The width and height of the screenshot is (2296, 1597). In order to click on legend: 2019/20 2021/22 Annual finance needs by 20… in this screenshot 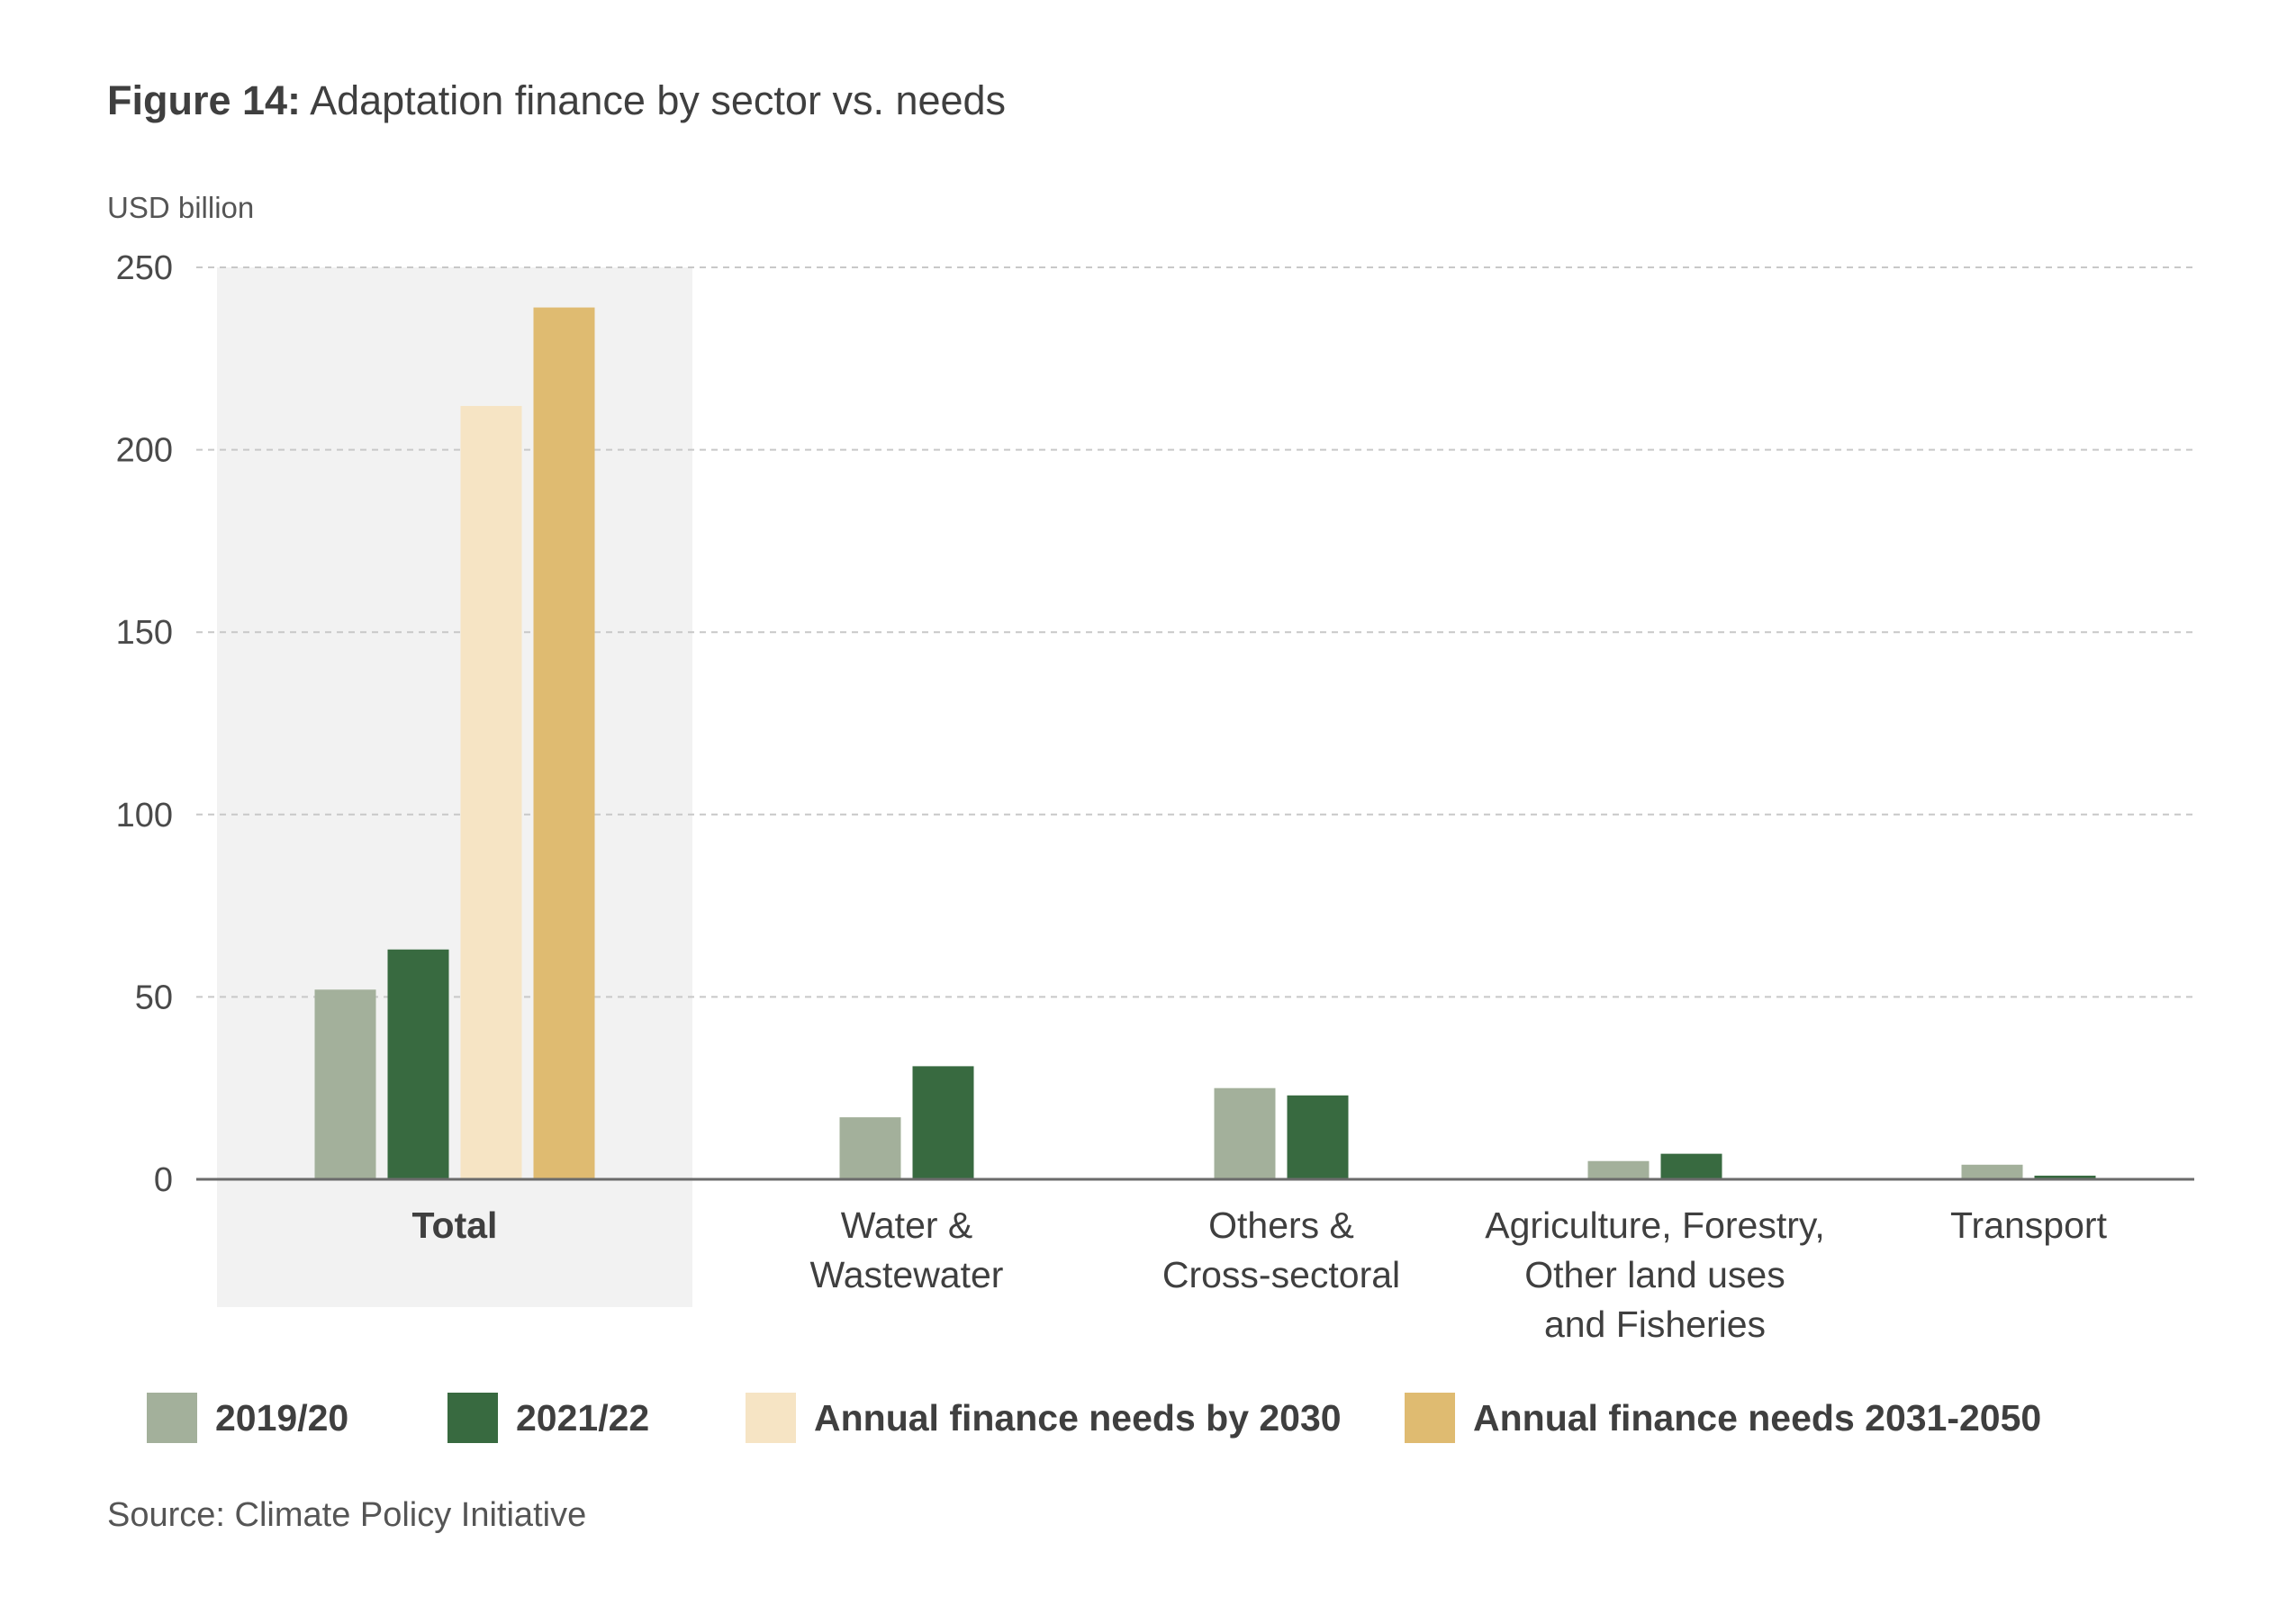, I will do `click(1148, 1418)`.